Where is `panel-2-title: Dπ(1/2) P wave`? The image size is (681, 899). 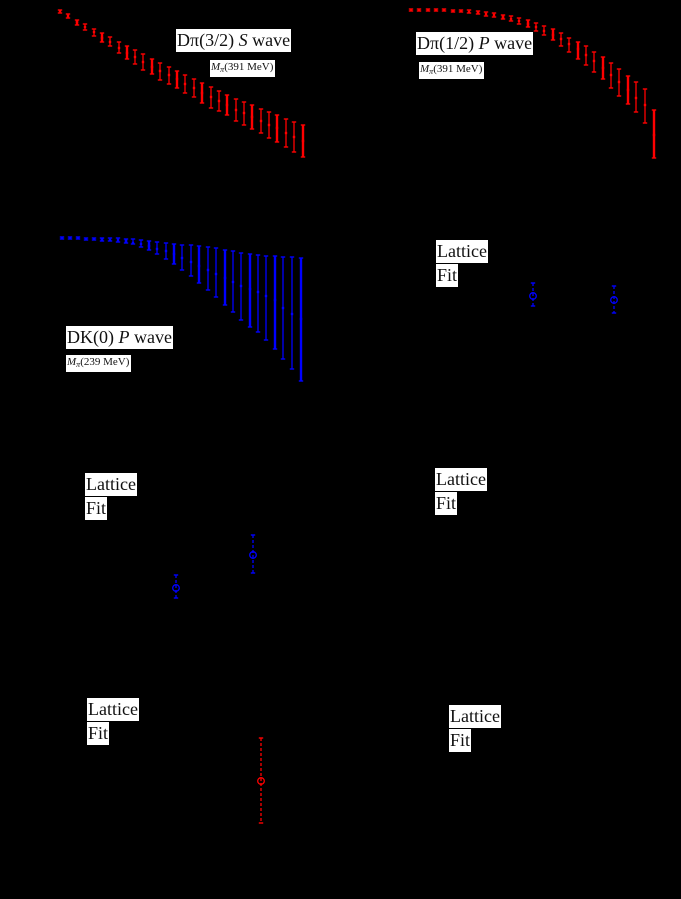 panel-2-title: Dπ(1/2) P wave is located at coordinates (475, 43).